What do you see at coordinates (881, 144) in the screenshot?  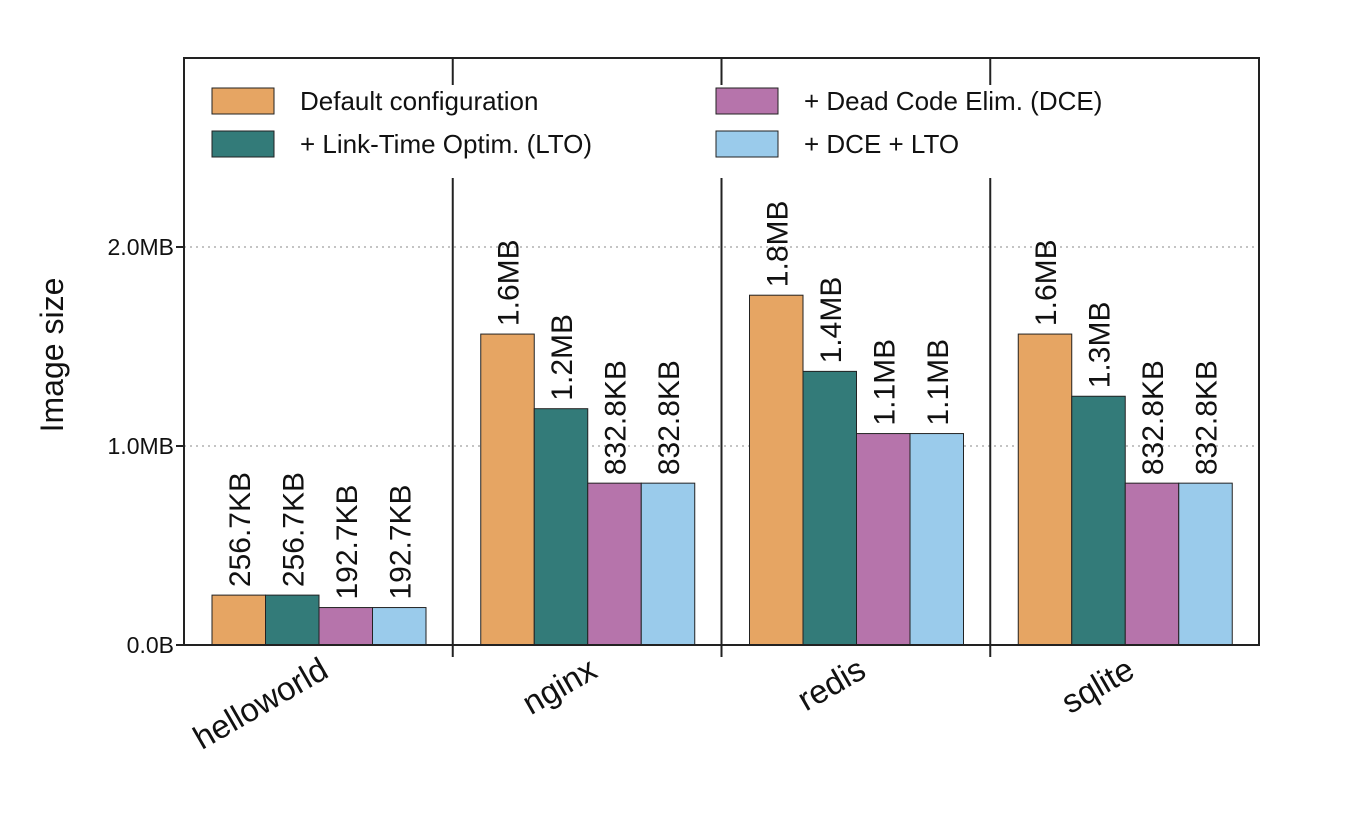 I see `legend-label: + DCE + LTO` at bounding box center [881, 144].